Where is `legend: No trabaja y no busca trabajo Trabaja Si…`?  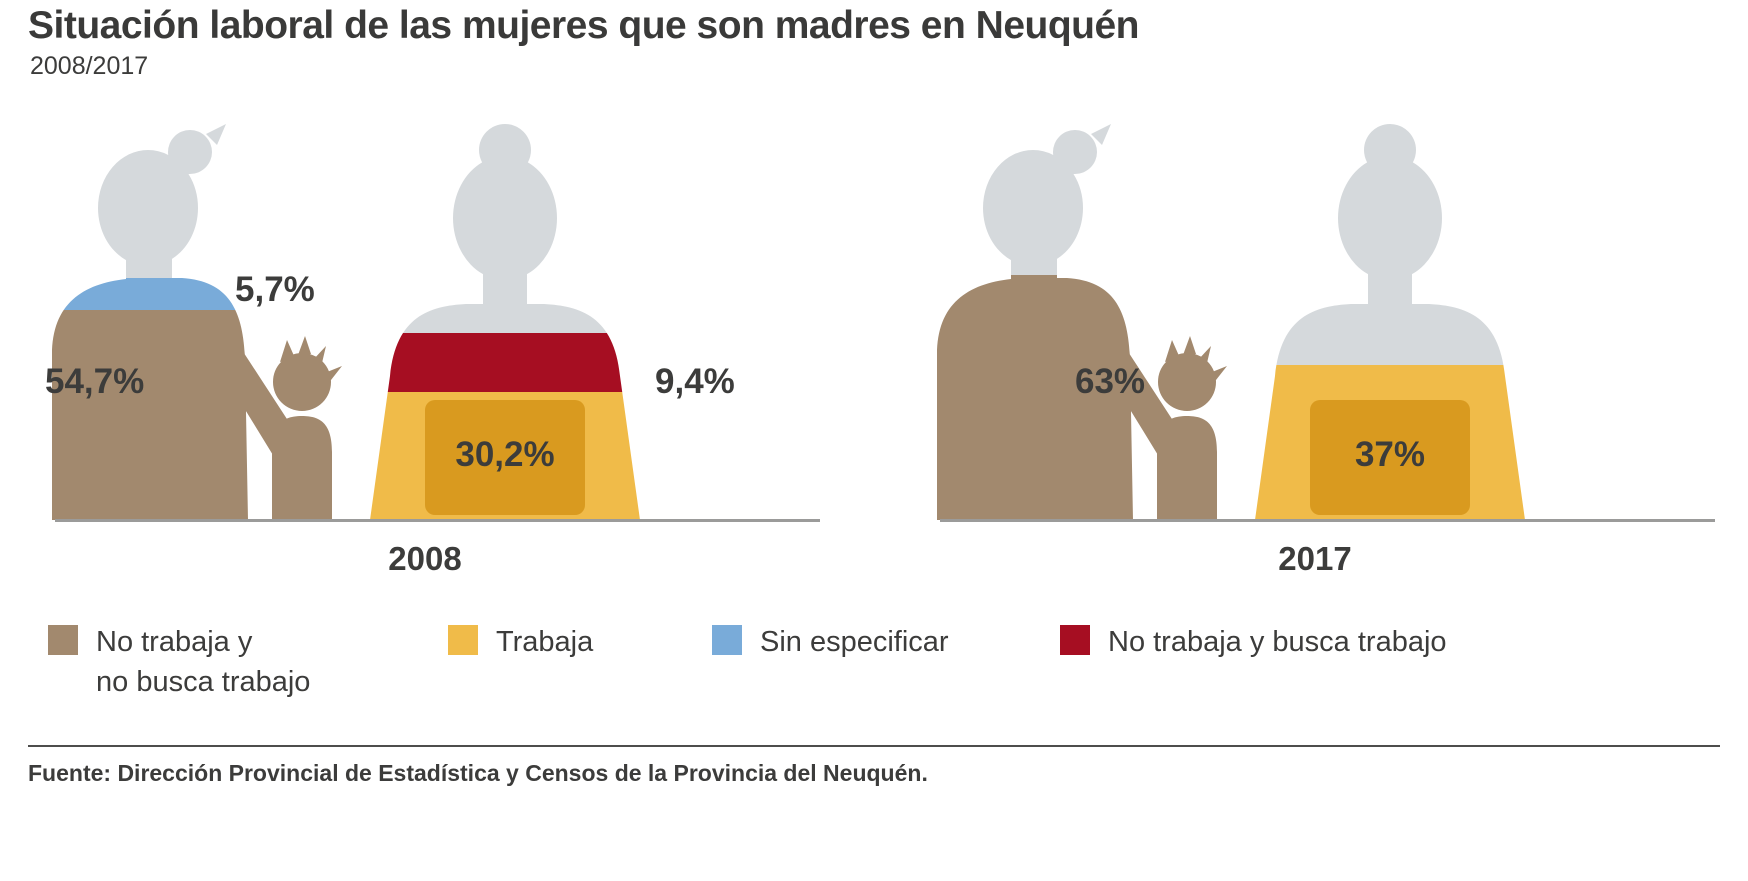
legend: No trabaja y no busca trabajo Trabaja Si… is located at coordinates (874, 672).